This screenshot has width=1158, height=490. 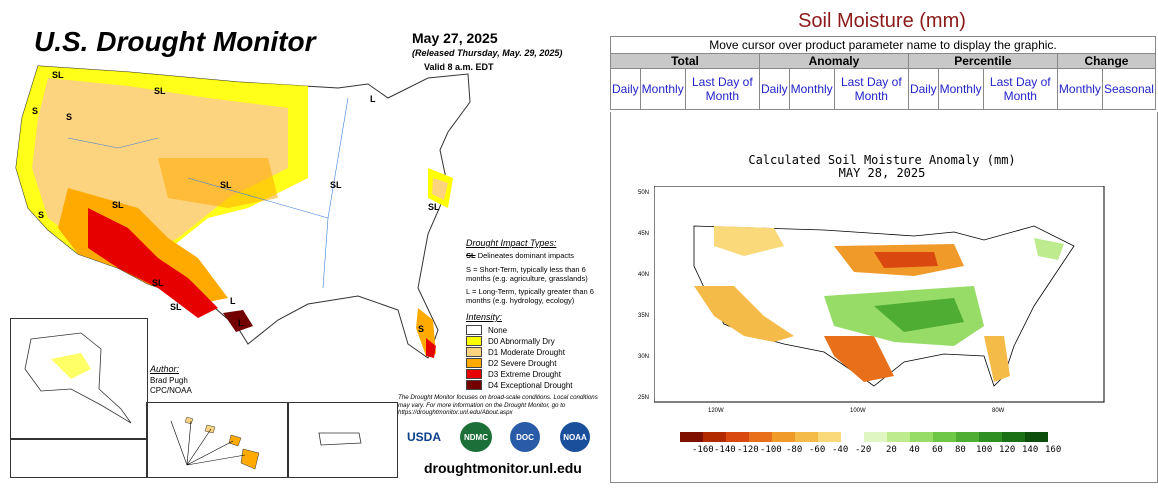 I want to click on alaska-inset, so click(x=79, y=379).